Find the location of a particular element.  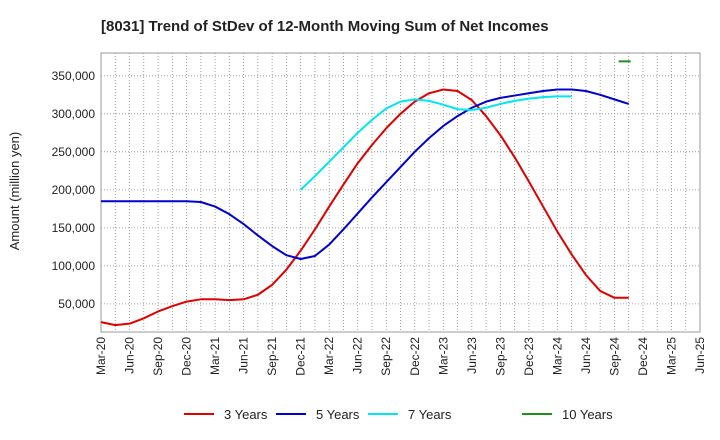

x-tick-label: Mar-23 is located at coordinates (443, 356).